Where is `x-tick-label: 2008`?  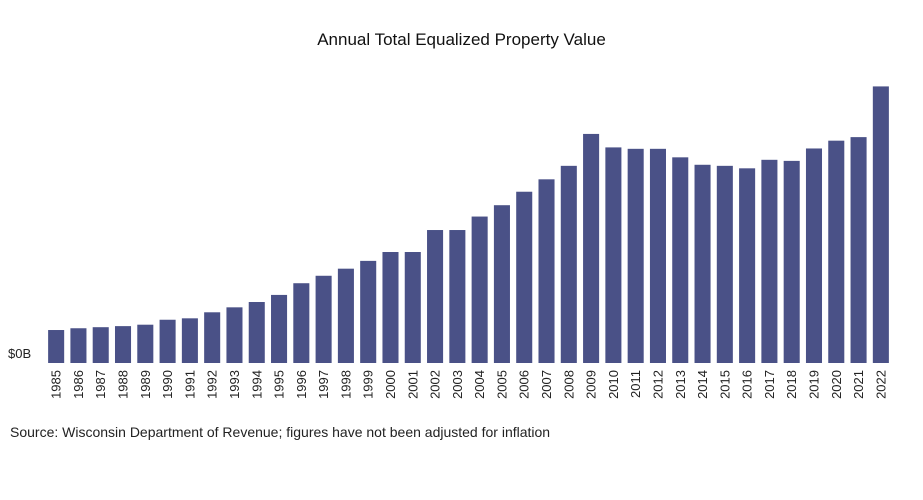 x-tick-label: 2008 is located at coordinates (568, 384).